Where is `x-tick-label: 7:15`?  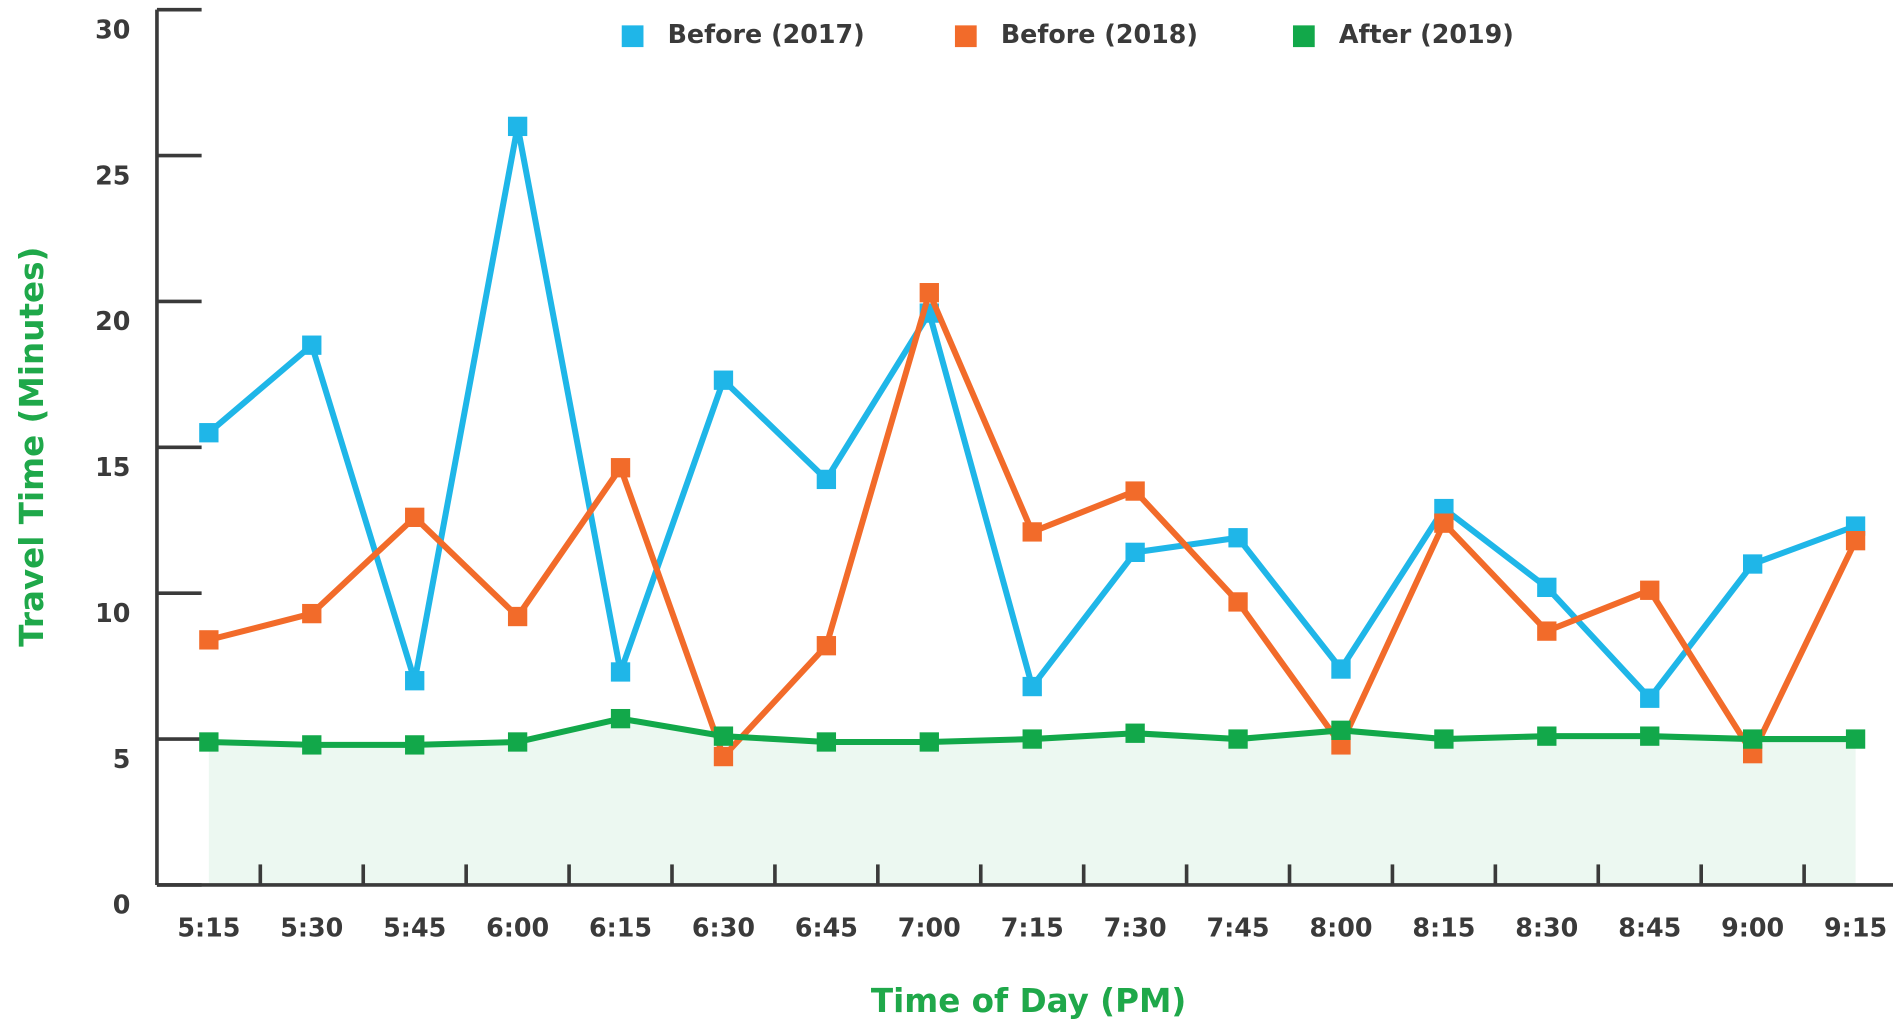
x-tick-label: 7:15 is located at coordinates (1032, 928).